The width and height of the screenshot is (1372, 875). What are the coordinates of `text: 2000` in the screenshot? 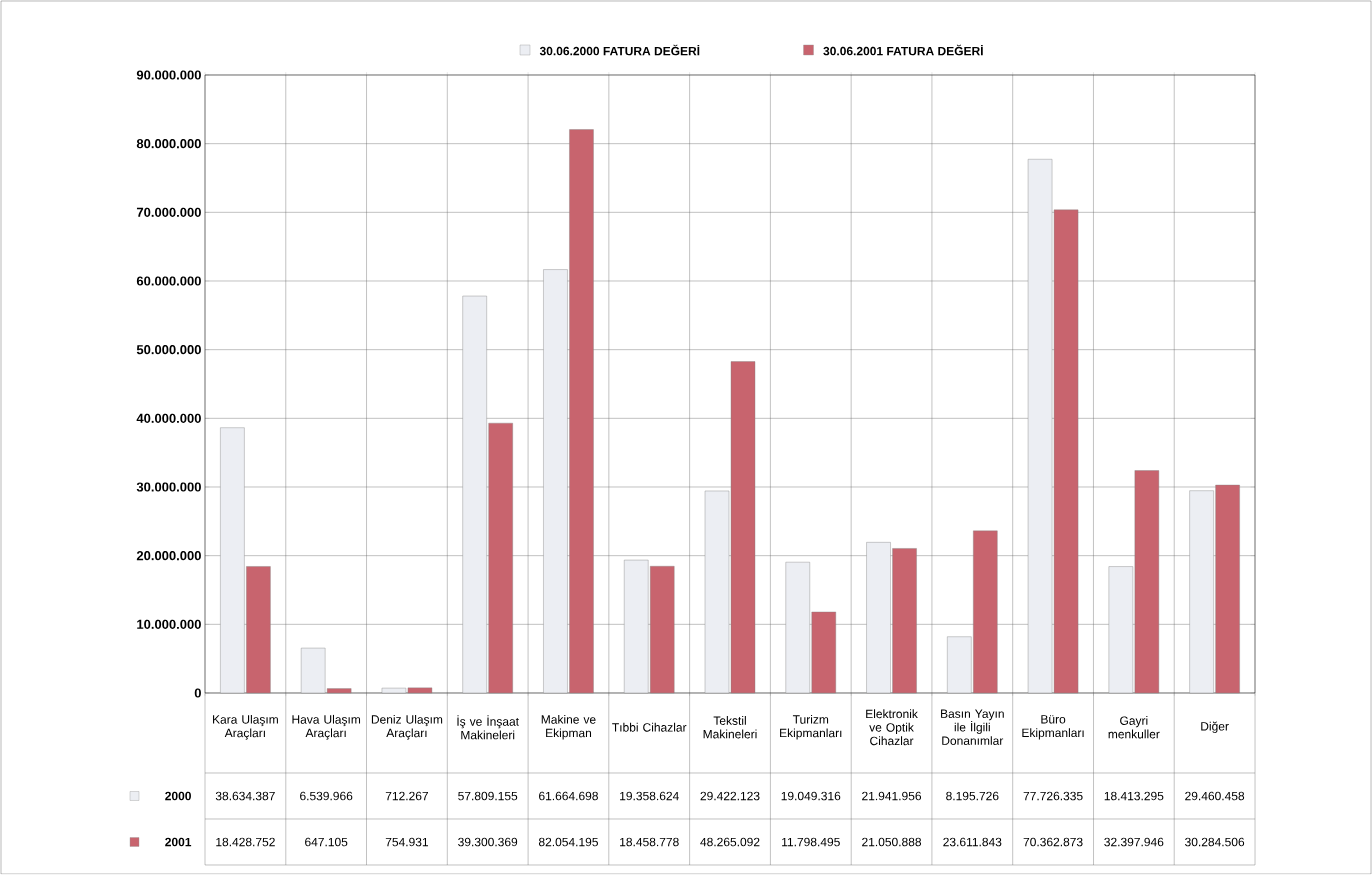 It's located at (178, 796).